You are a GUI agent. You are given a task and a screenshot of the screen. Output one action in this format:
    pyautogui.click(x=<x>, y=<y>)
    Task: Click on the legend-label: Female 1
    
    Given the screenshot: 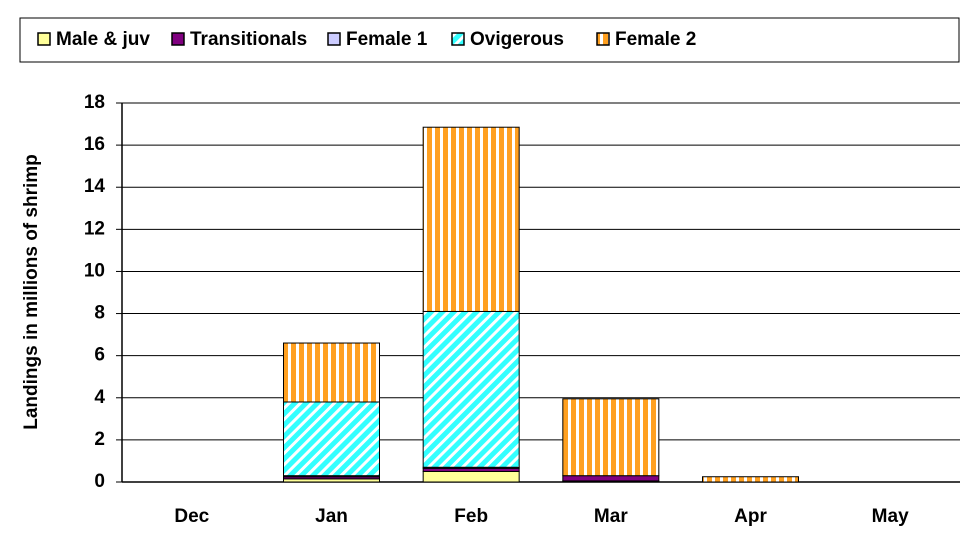 What is the action you would take?
    pyautogui.click(x=387, y=39)
    